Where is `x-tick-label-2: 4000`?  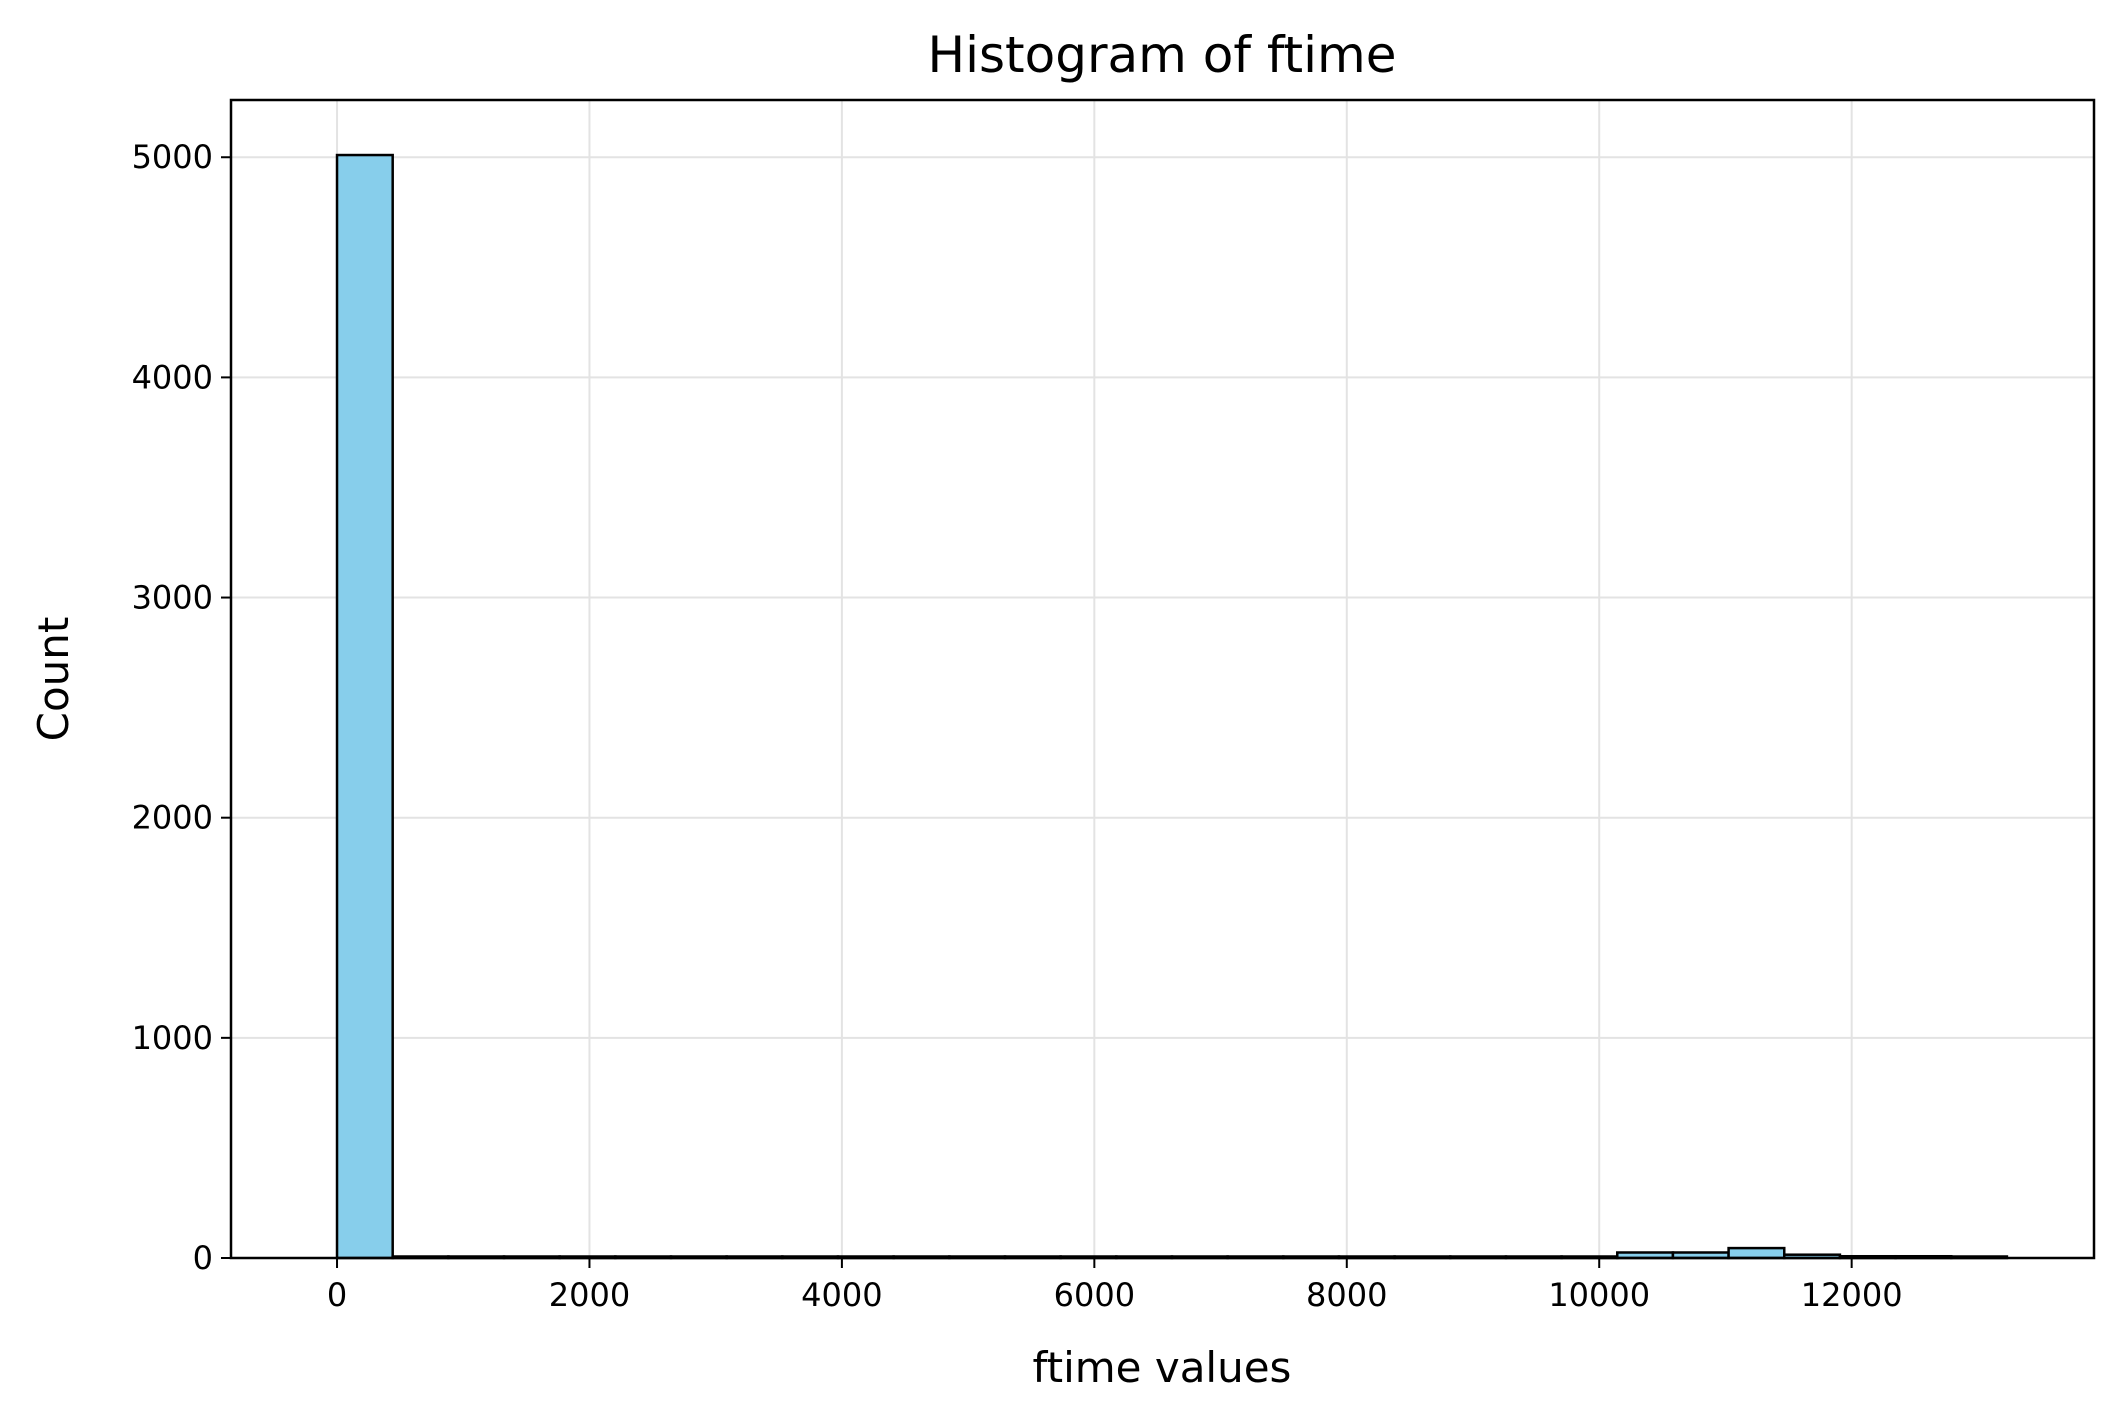 x-tick-label-2: 4000 is located at coordinates (841, 1295).